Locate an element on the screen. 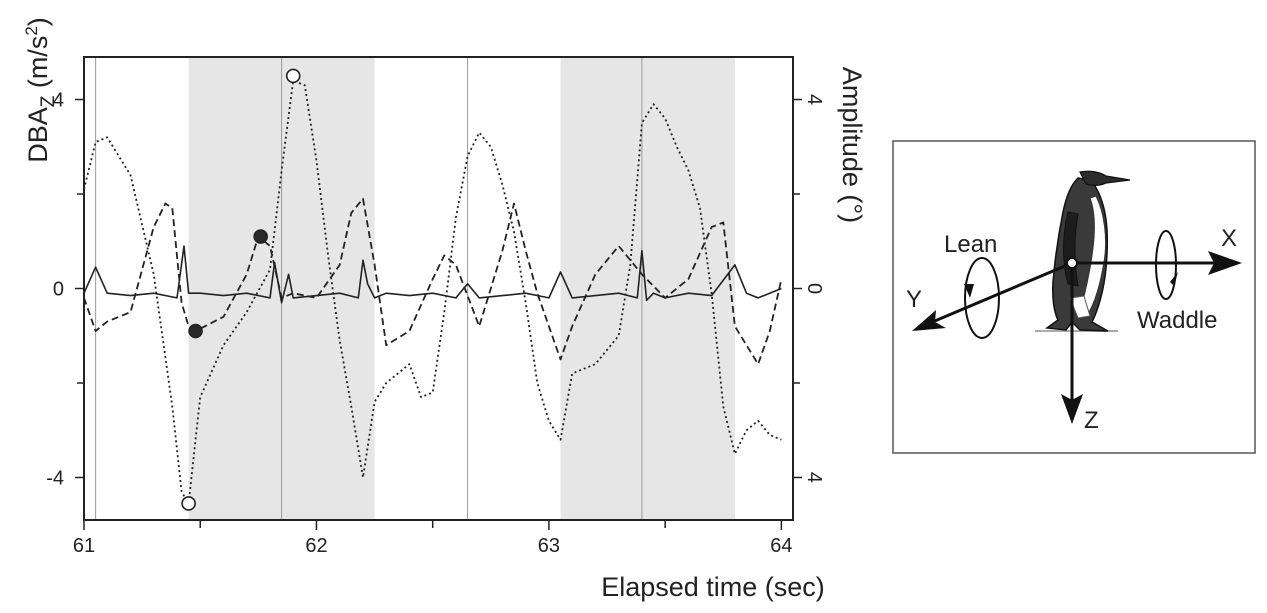 The height and width of the screenshot is (613, 1267). marker-layer is located at coordinates (241, 289).